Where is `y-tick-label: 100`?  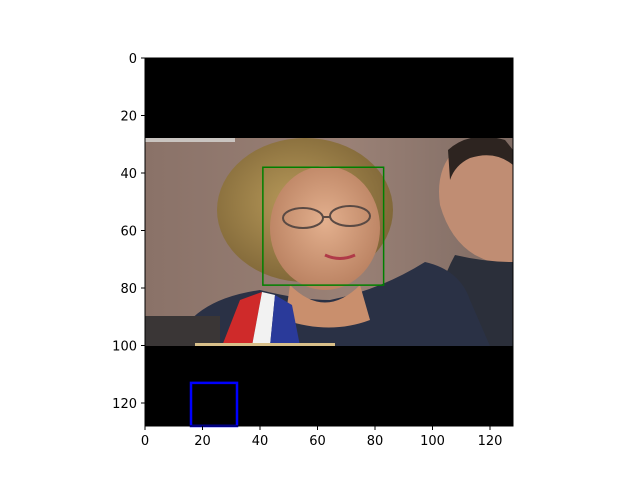 y-tick-label: 100 is located at coordinates (124, 347).